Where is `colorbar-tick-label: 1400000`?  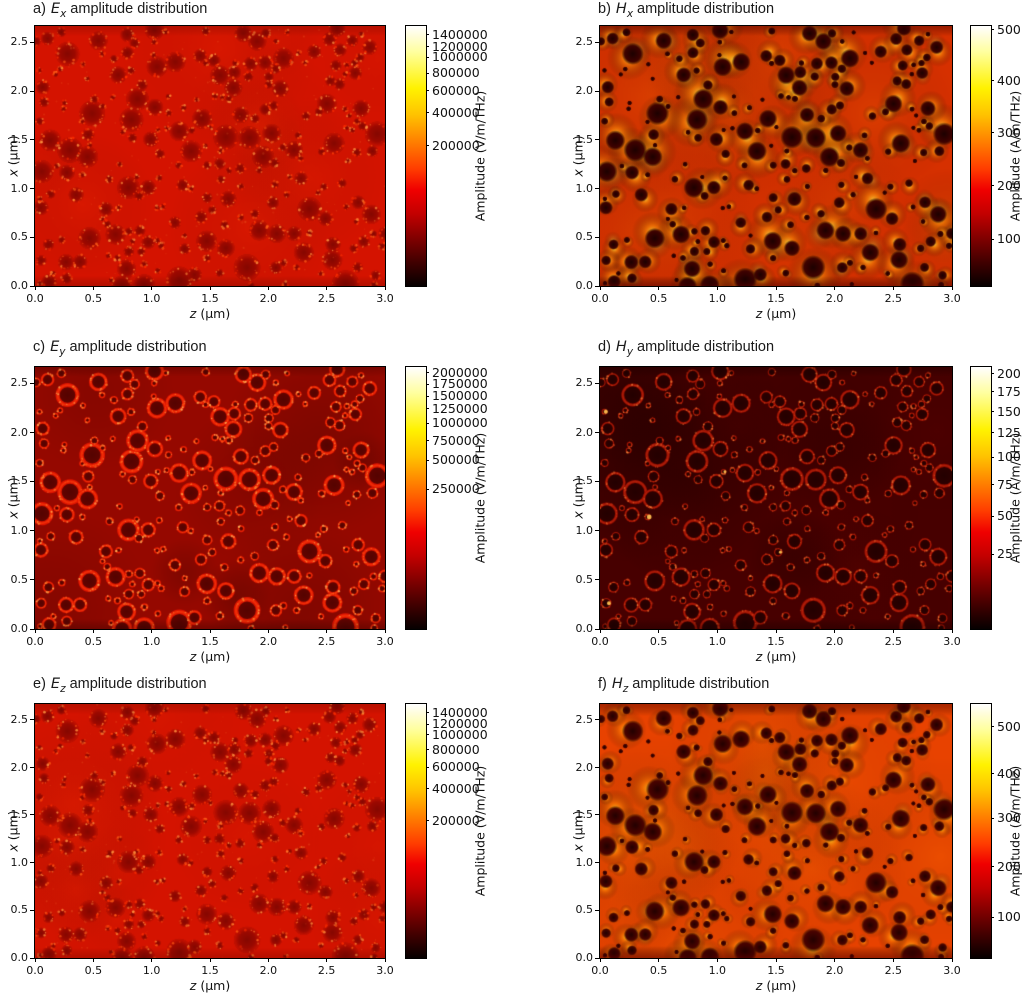 colorbar-tick-label: 1400000 is located at coordinates (460, 712).